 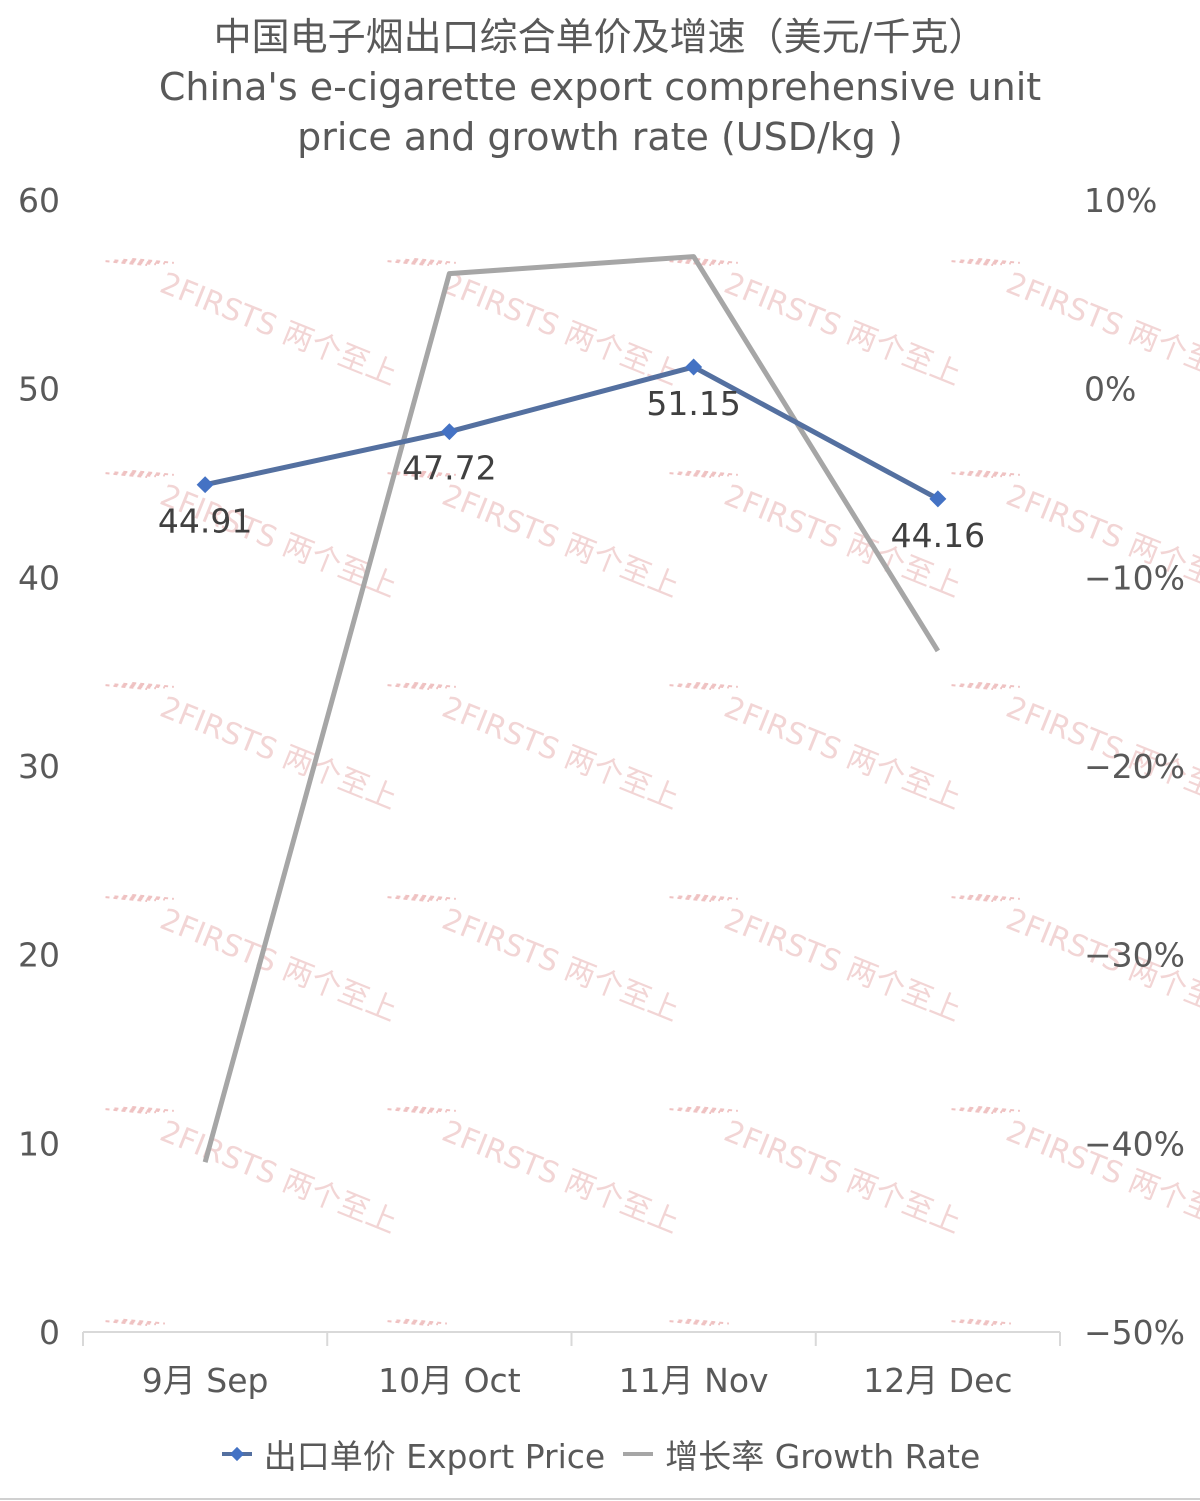 What do you see at coordinates (1120, 200) in the screenshot?
I see `y-right-tick-label: 10%` at bounding box center [1120, 200].